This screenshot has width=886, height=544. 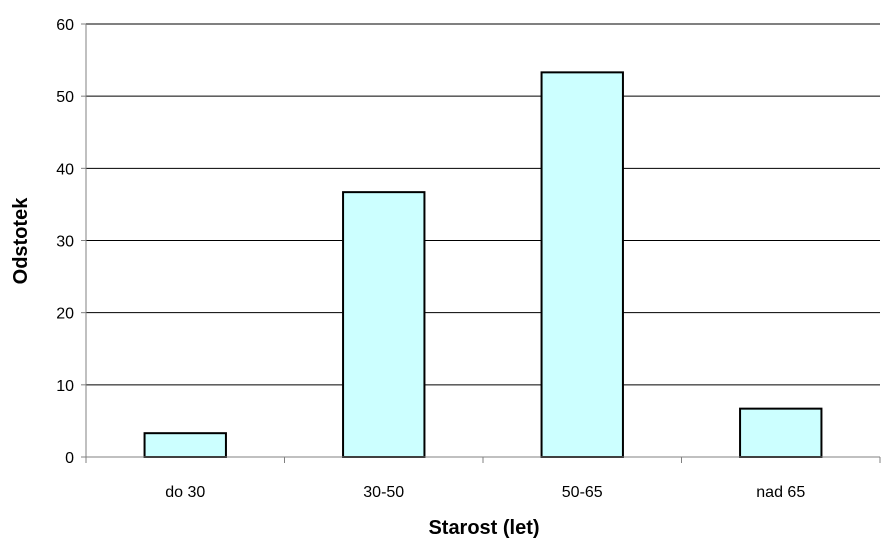 I want to click on x-axis-title: Starost (let), so click(x=483, y=528).